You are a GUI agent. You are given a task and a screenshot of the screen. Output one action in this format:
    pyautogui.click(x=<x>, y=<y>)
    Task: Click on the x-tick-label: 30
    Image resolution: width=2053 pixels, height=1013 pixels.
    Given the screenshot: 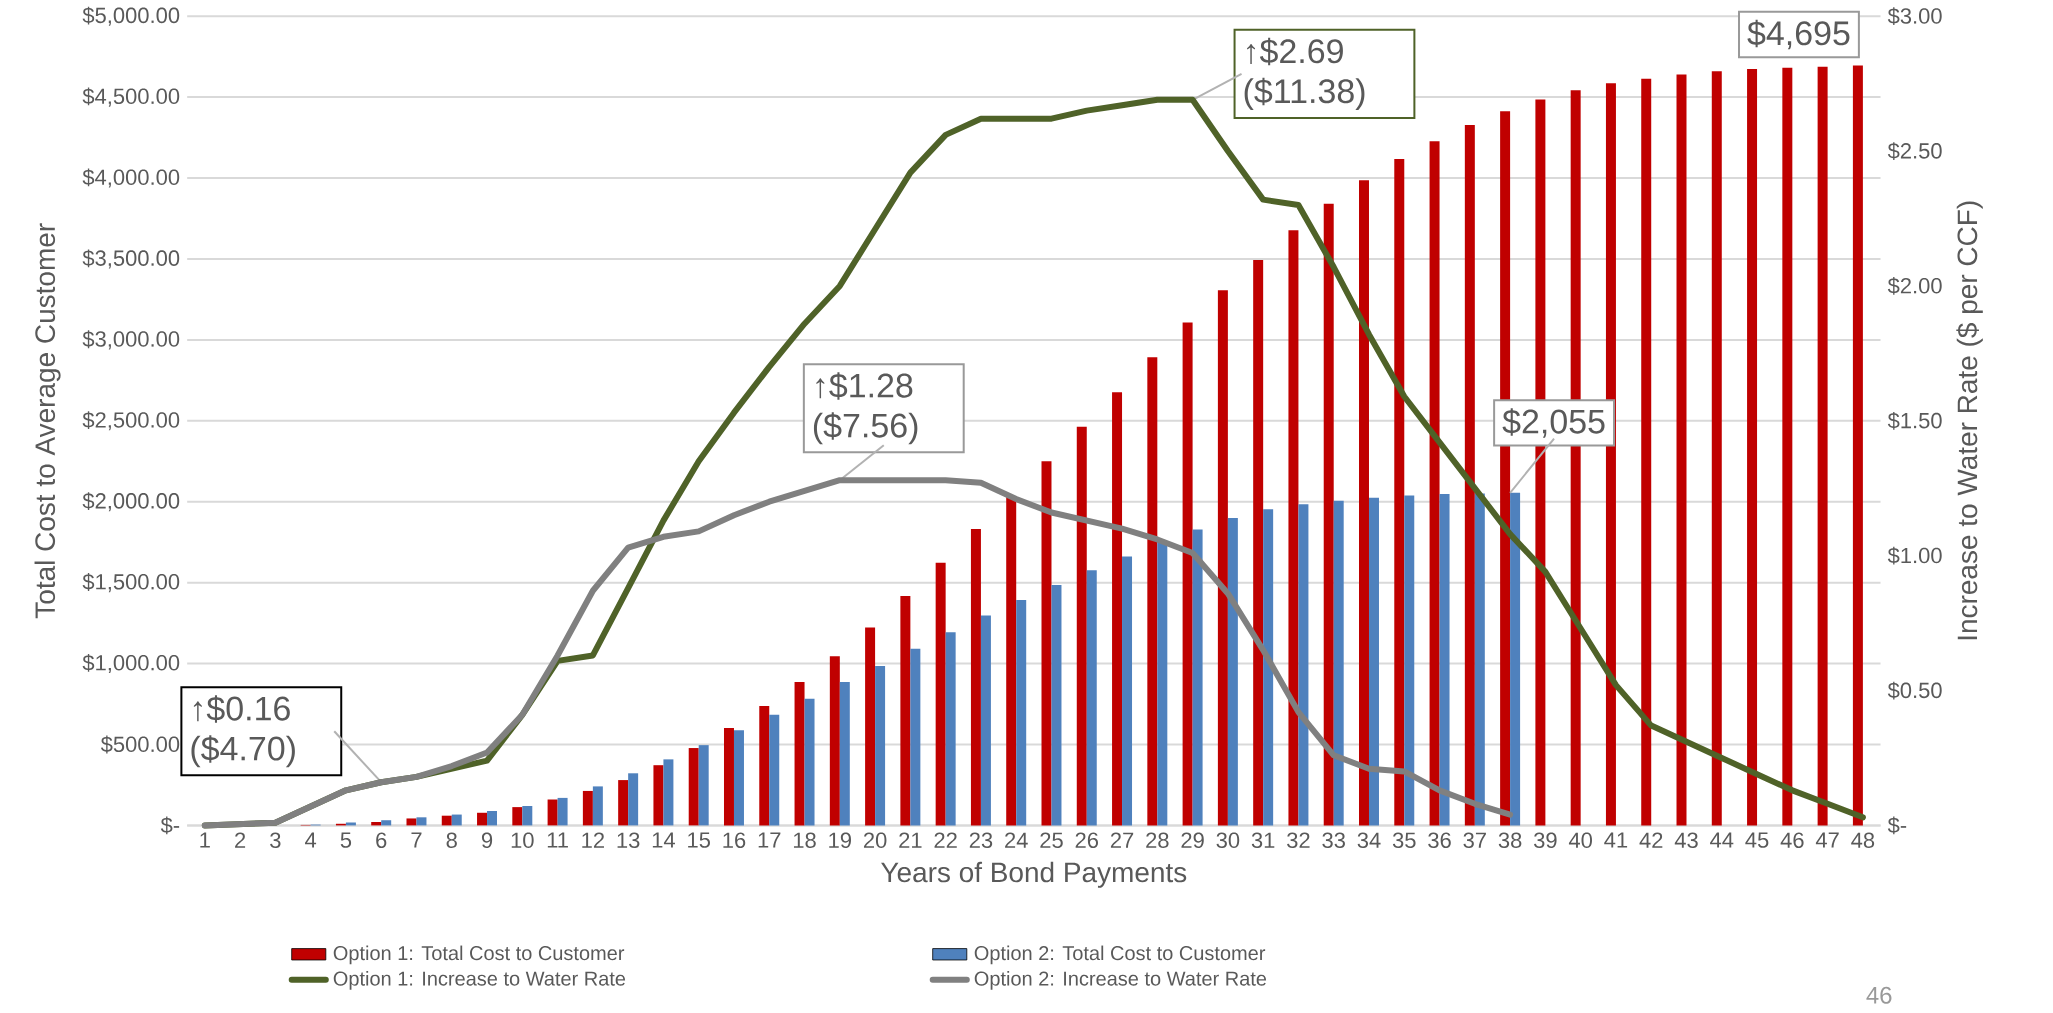 What is the action you would take?
    pyautogui.click(x=1228, y=840)
    